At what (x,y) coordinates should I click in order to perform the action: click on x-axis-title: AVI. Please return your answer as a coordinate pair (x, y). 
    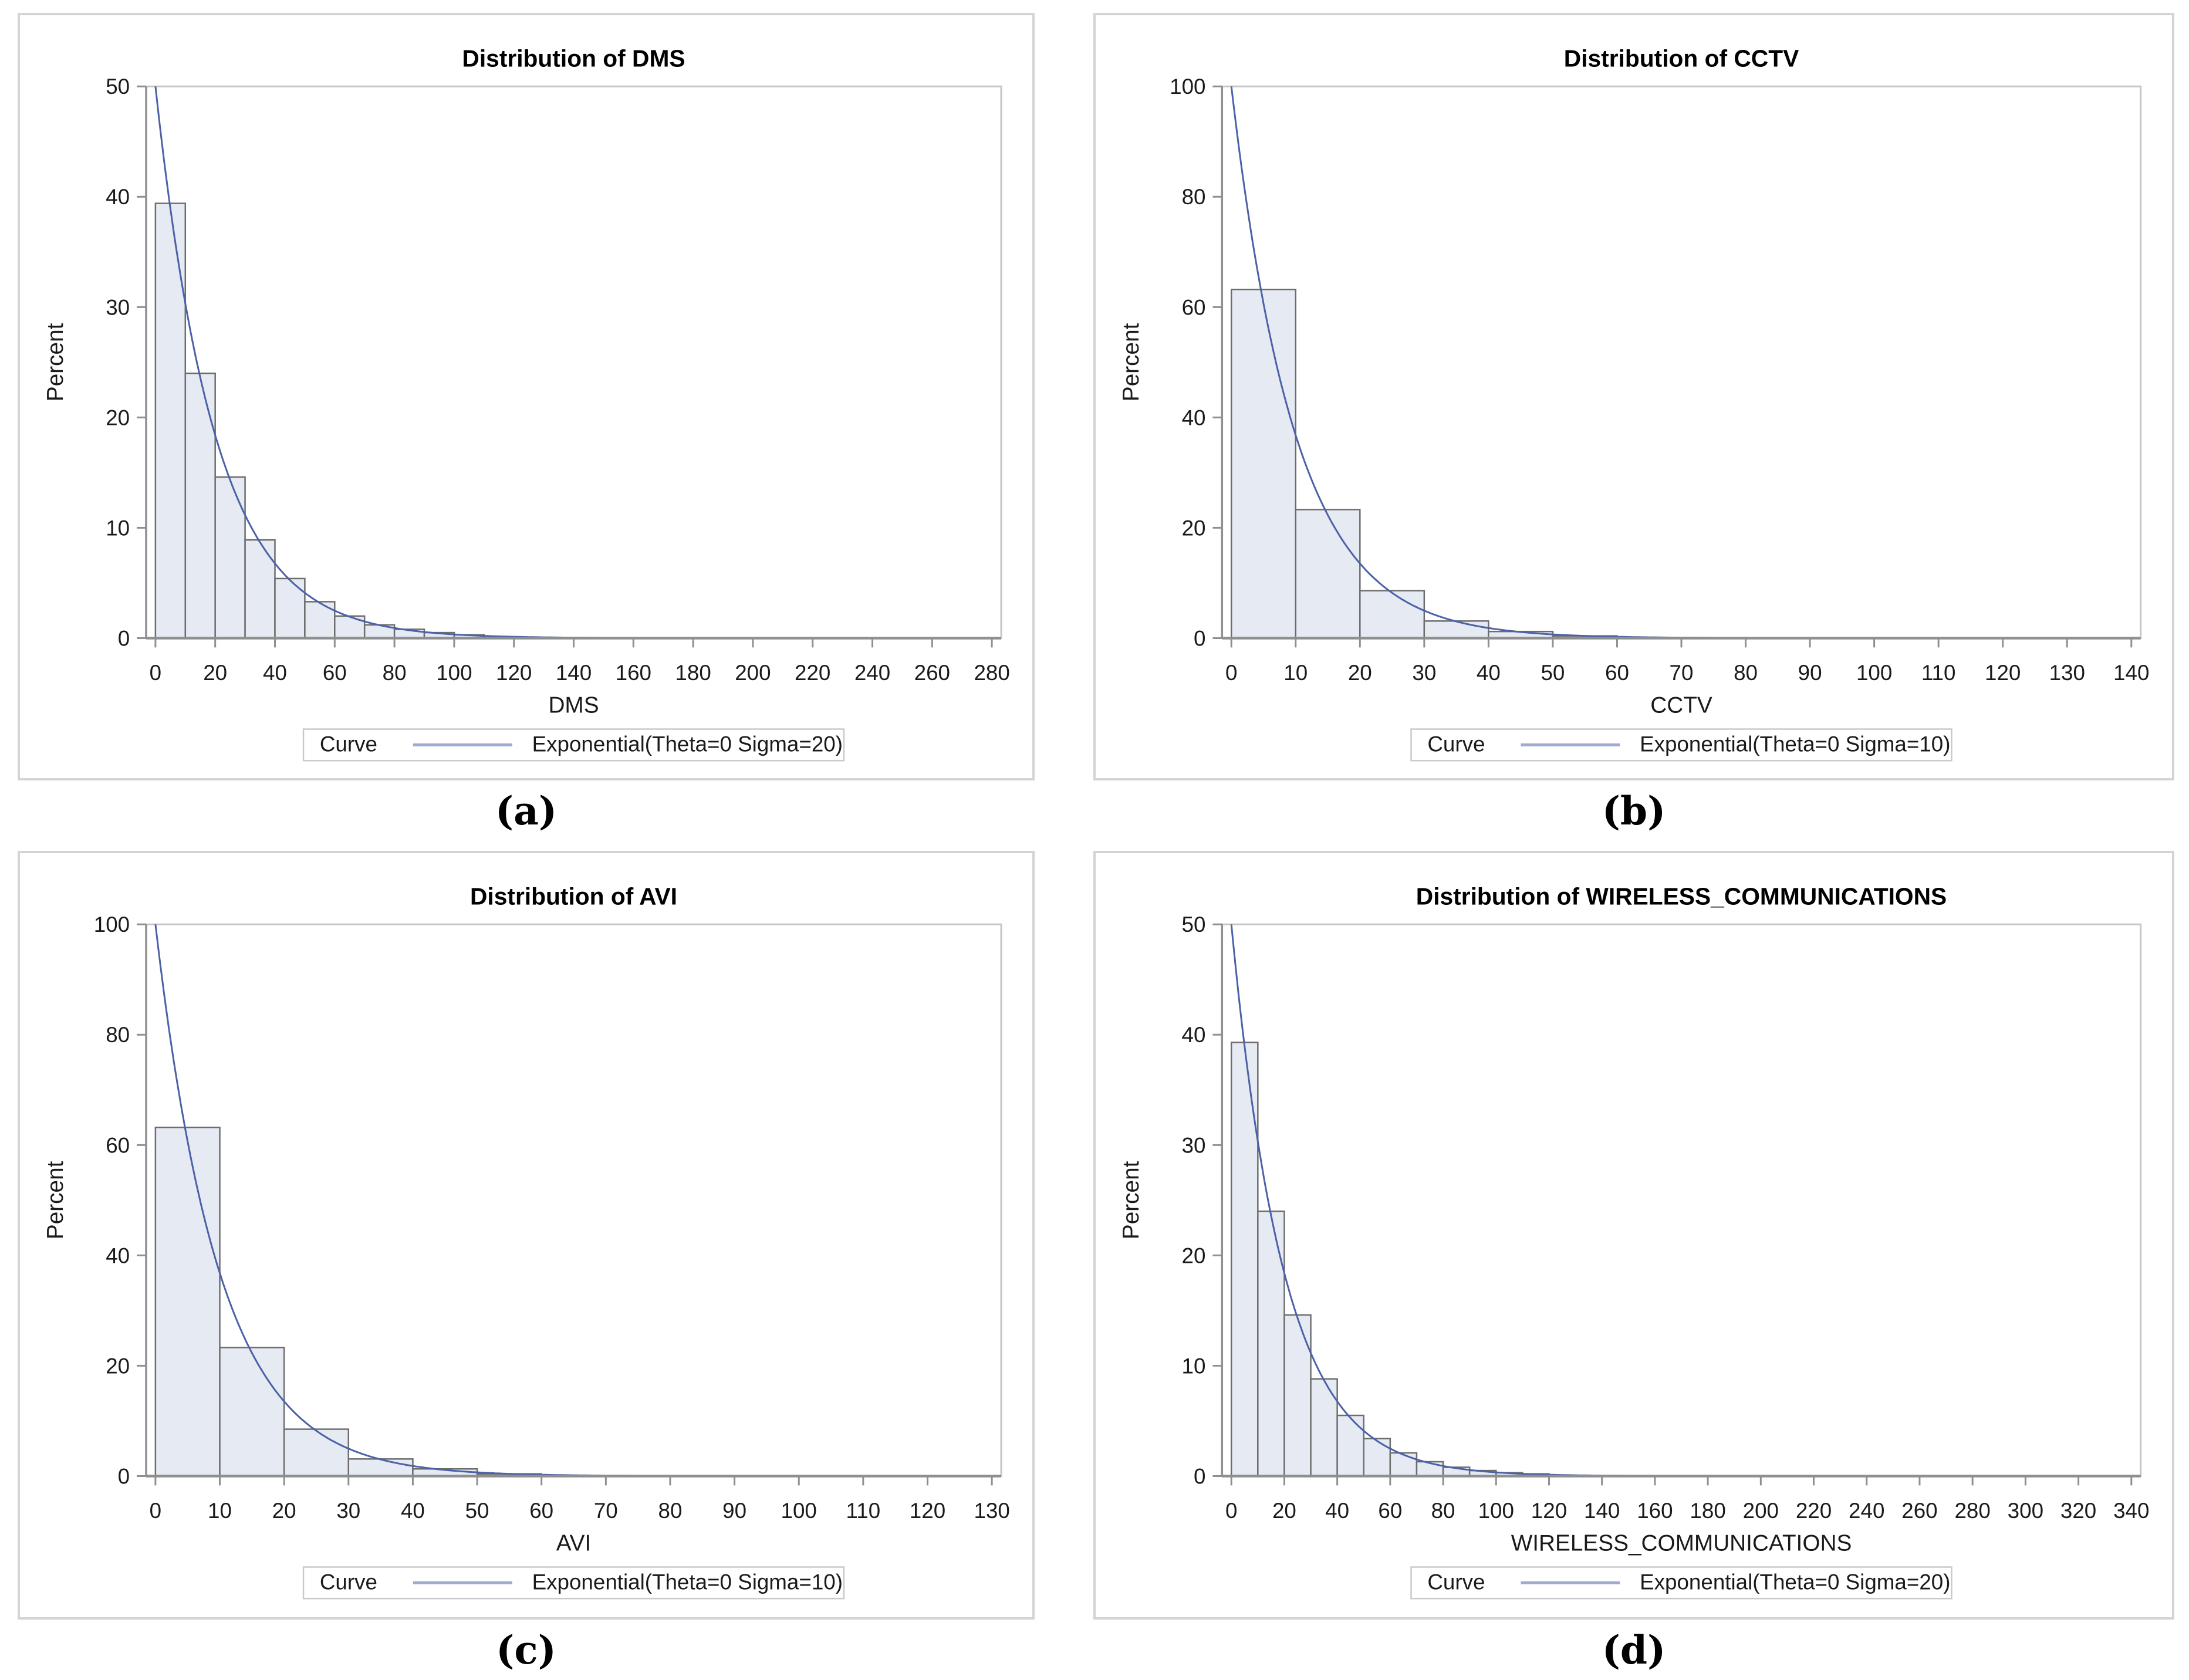
    Looking at the image, I should click on (574, 1543).